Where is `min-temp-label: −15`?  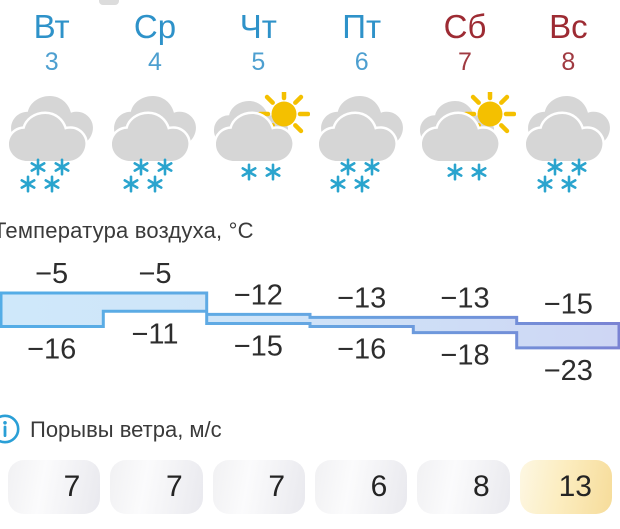
min-temp-label: −15 is located at coordinates (258, 347).